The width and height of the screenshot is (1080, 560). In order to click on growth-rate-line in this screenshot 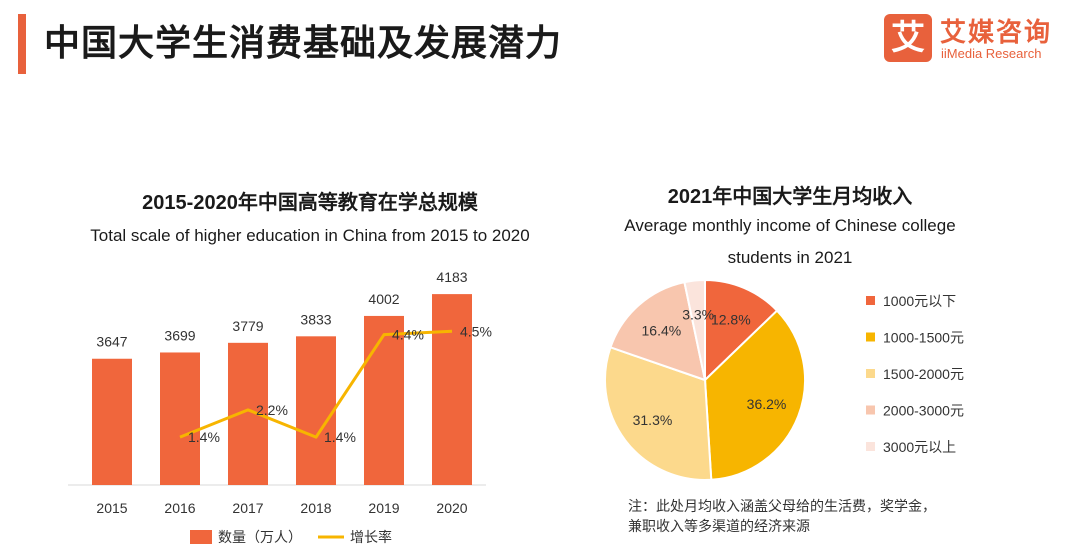, I will do `click(316, 384)`.